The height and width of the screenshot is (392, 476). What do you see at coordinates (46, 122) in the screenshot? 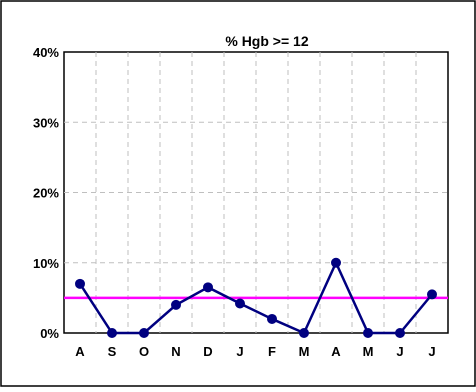
I see `y-tick-label-3: 30%` at bounding box center [46, 122].